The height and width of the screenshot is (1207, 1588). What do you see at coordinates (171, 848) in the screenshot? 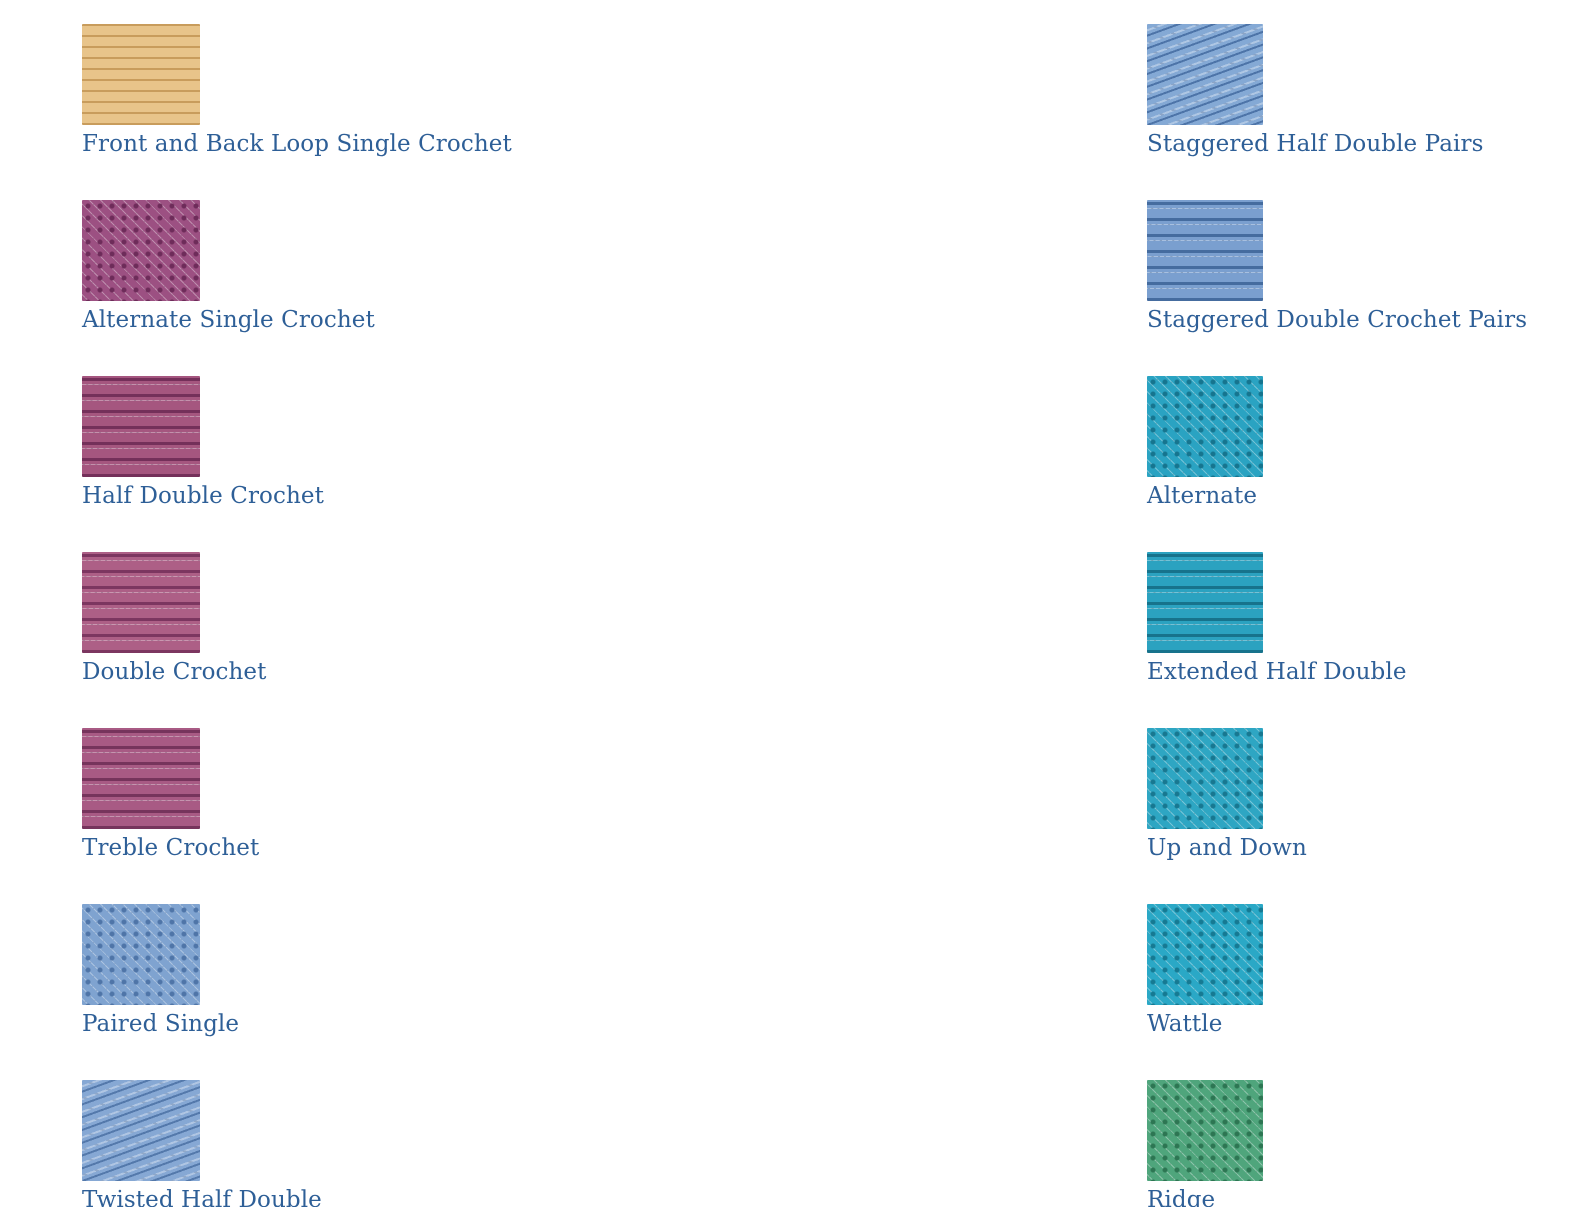
I see `stitch-link-label: Treble Crochet` at bounding box center [171, 848].